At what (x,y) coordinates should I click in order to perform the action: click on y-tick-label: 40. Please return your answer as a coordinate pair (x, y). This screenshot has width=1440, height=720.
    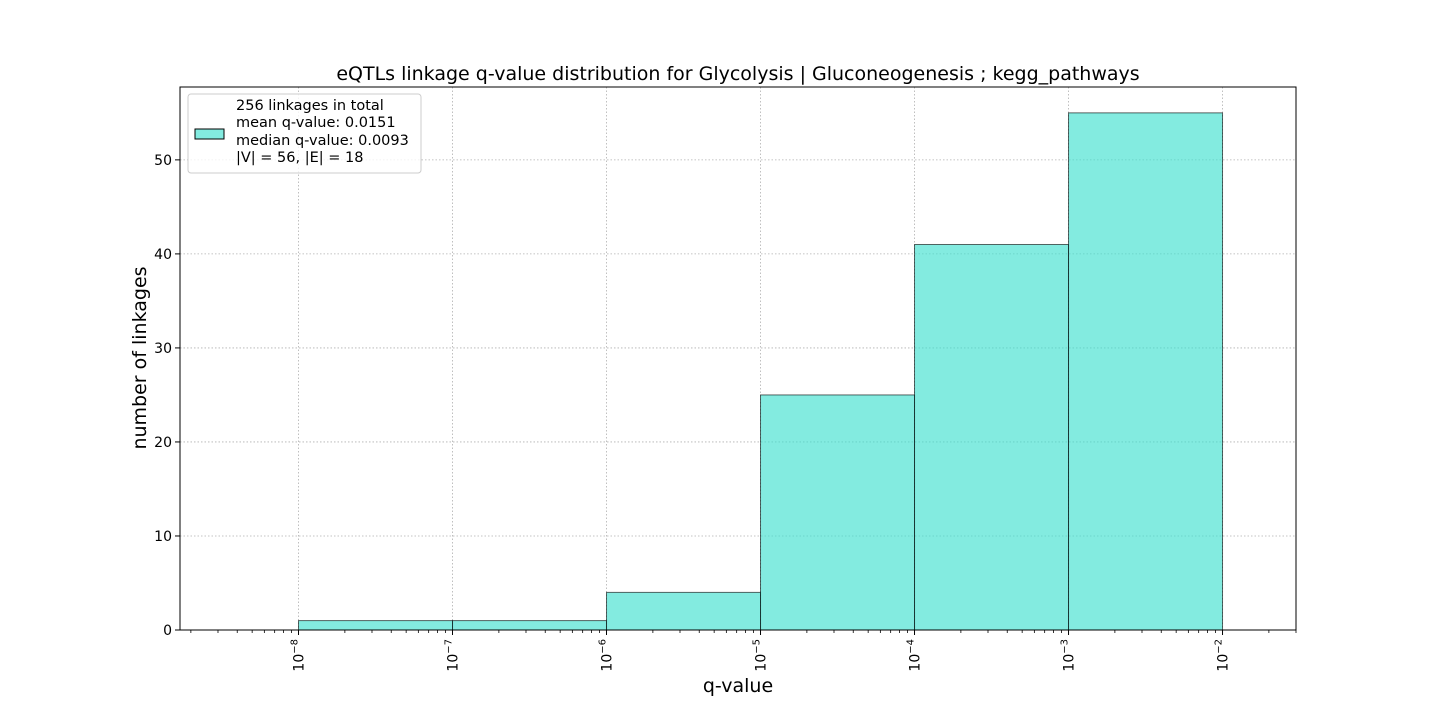
    Looking at the image, I should click on (163, 255).